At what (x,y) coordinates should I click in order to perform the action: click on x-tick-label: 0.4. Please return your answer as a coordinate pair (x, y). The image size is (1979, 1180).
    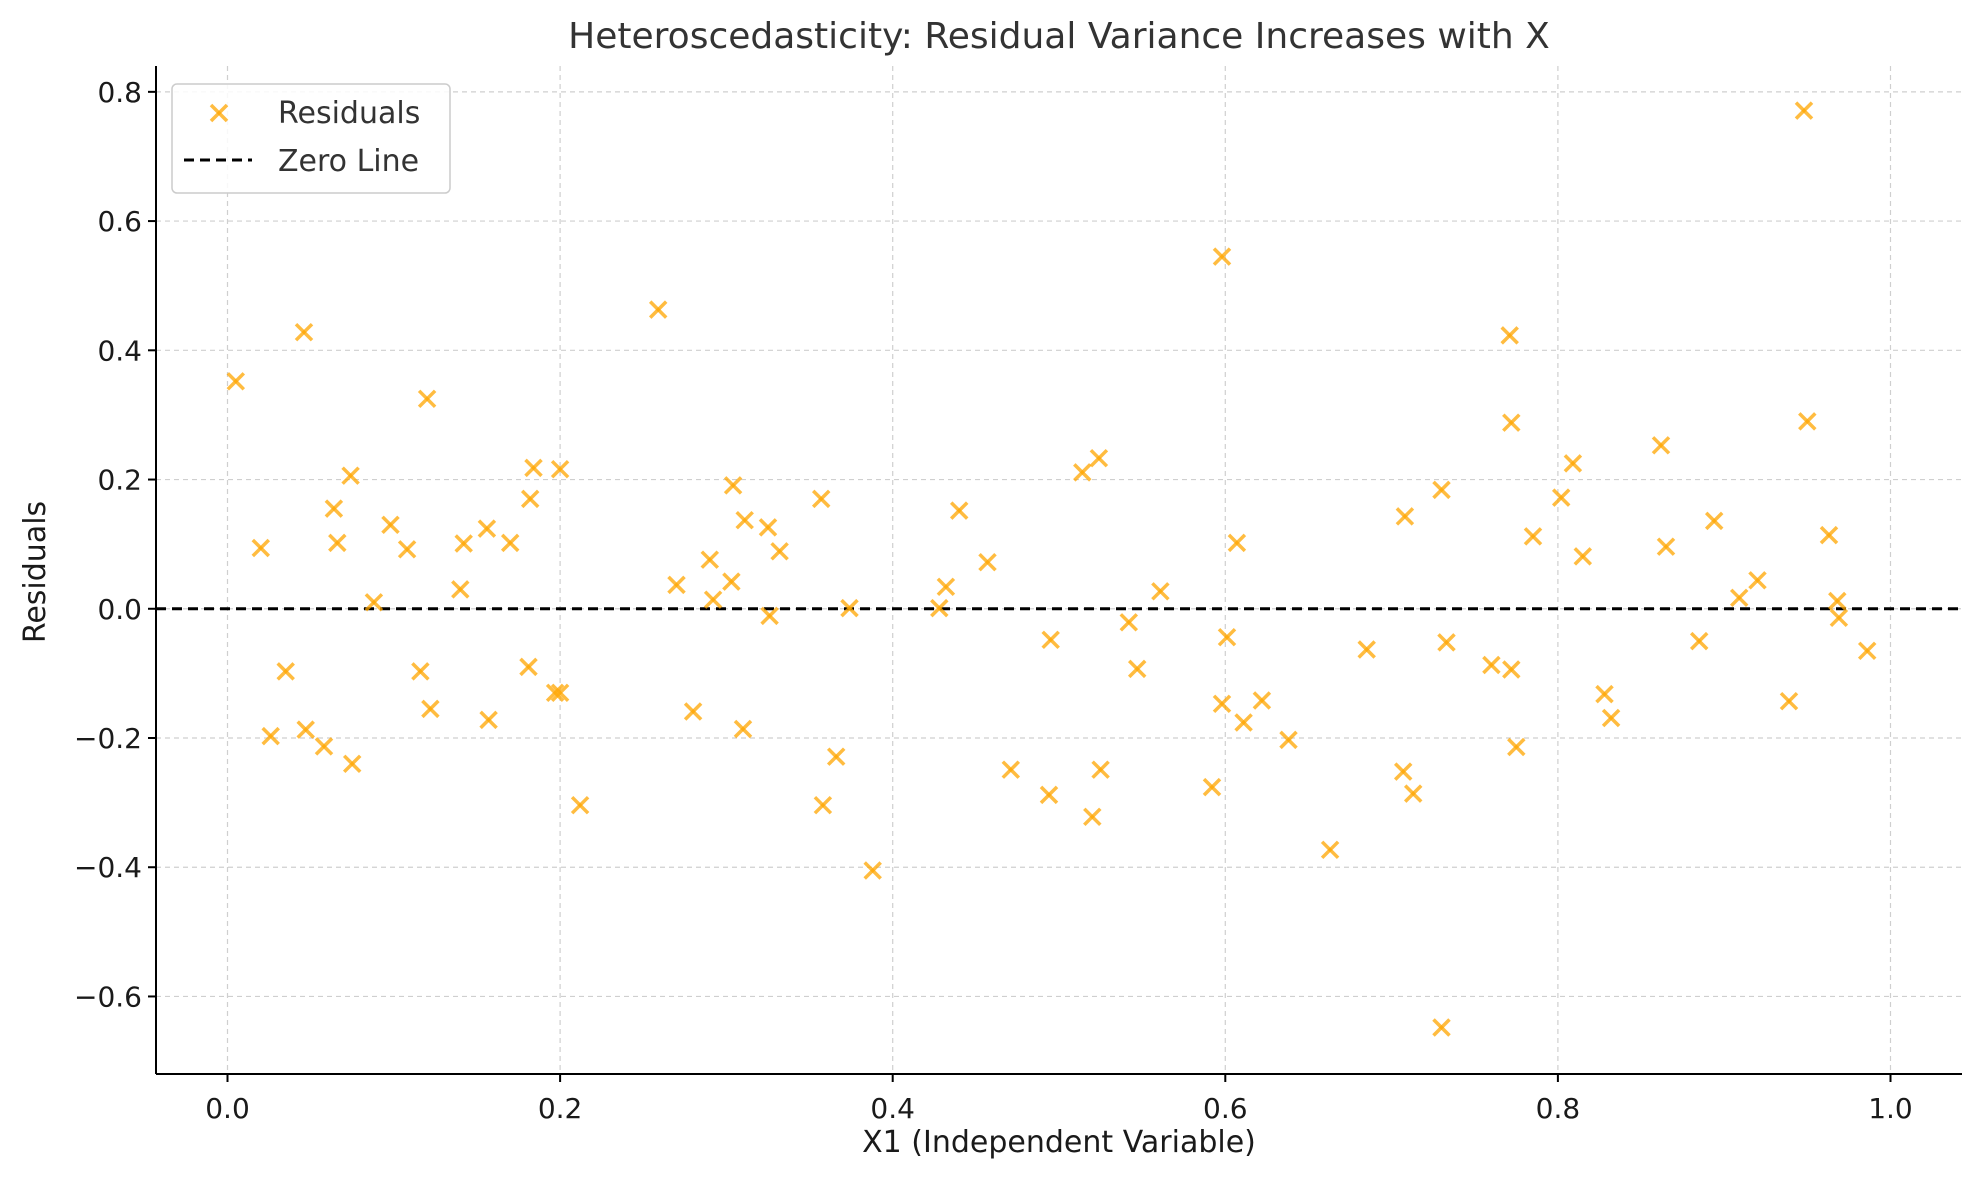
    Looking at the image, I should click on (892, 1108).